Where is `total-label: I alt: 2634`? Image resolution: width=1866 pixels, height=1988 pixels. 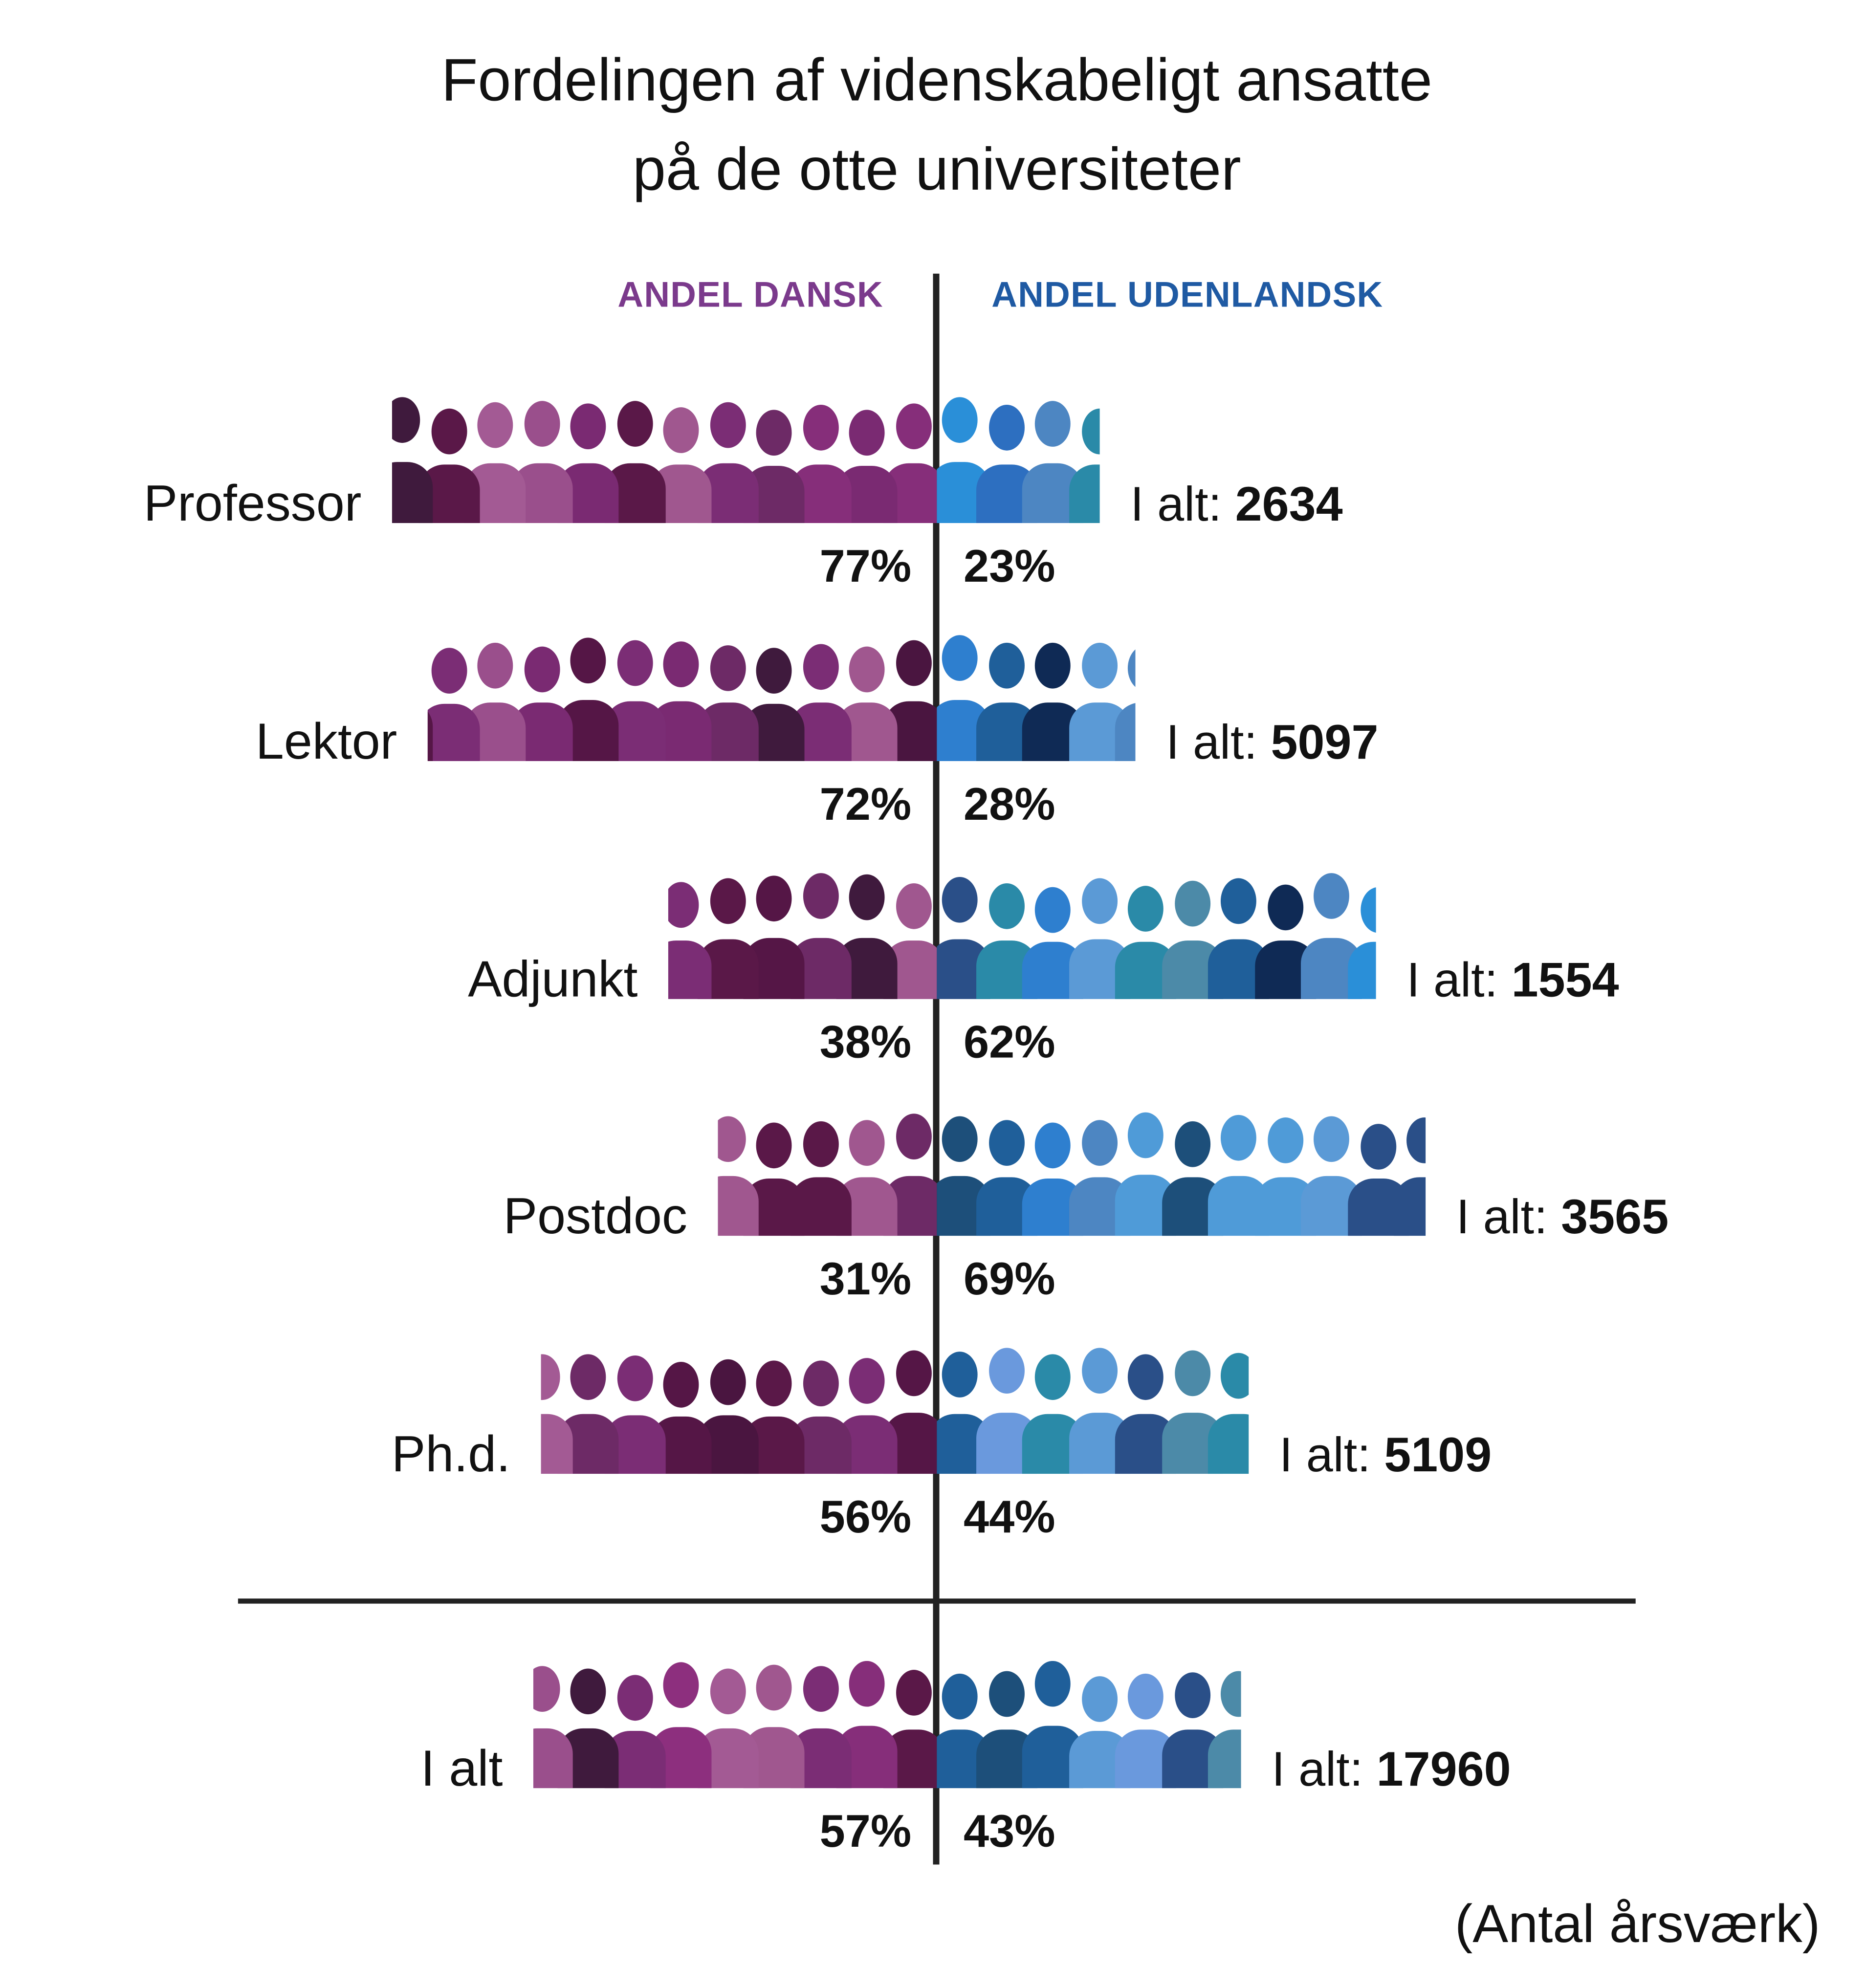
total-label: I alt: 2634 is located at coordinates (1236, 506).